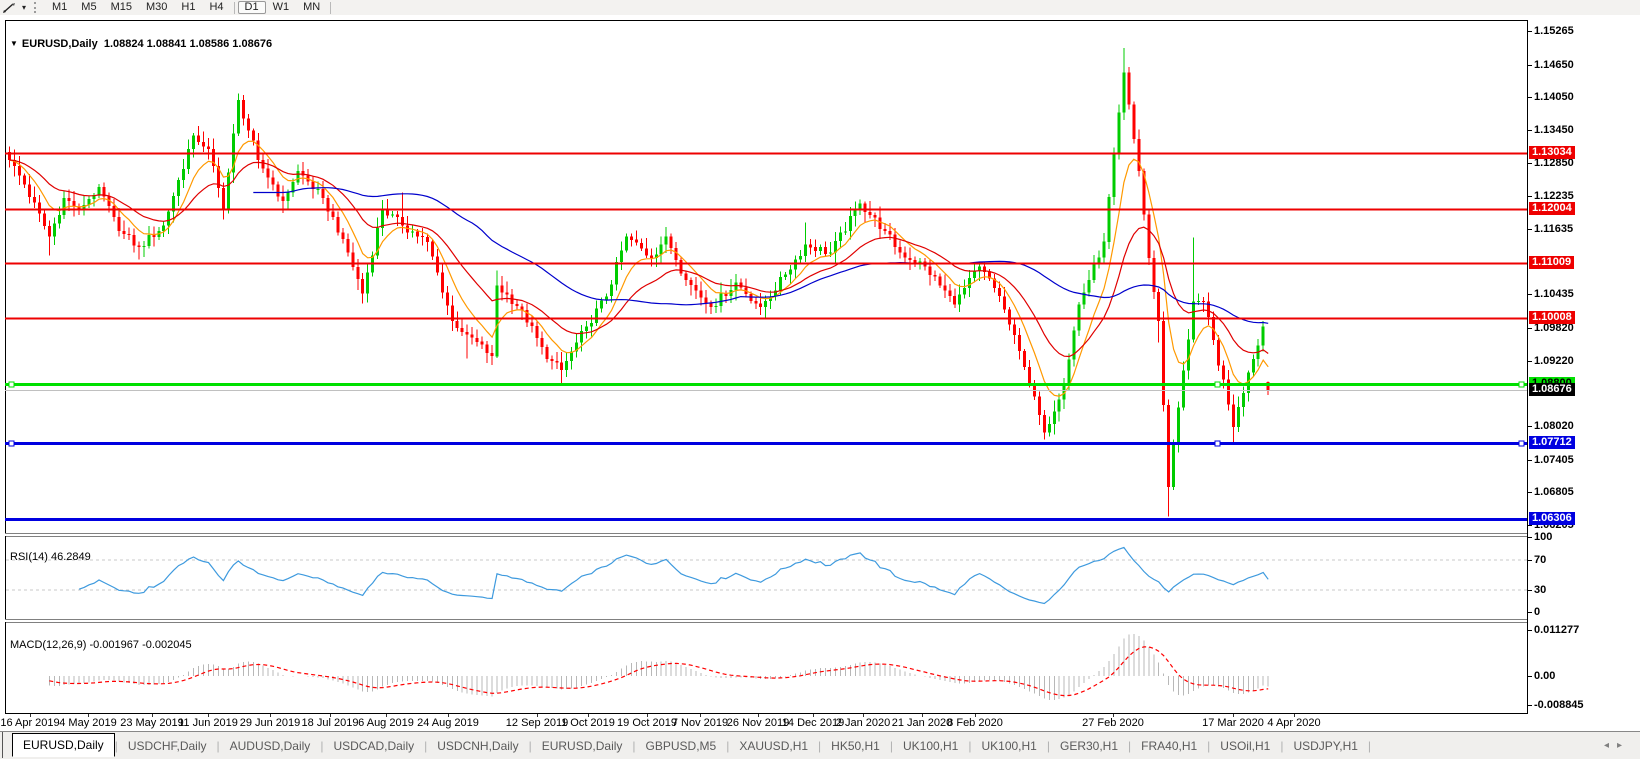 The image size is (1640, 759). What do you see at coordinates (1554, 426) in the screenshot?
I see `price-tick-label: 1.08020` at bounding box center [1554, 426].